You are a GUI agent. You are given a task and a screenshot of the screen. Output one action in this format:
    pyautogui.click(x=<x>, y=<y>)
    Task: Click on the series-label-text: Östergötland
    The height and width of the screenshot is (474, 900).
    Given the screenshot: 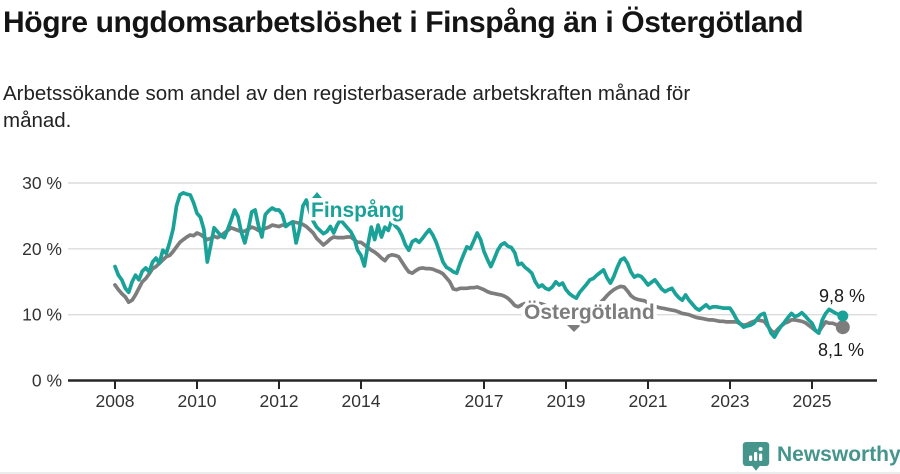 What is the action you would take?
    pyautogui.click(x=589, y=312)
    